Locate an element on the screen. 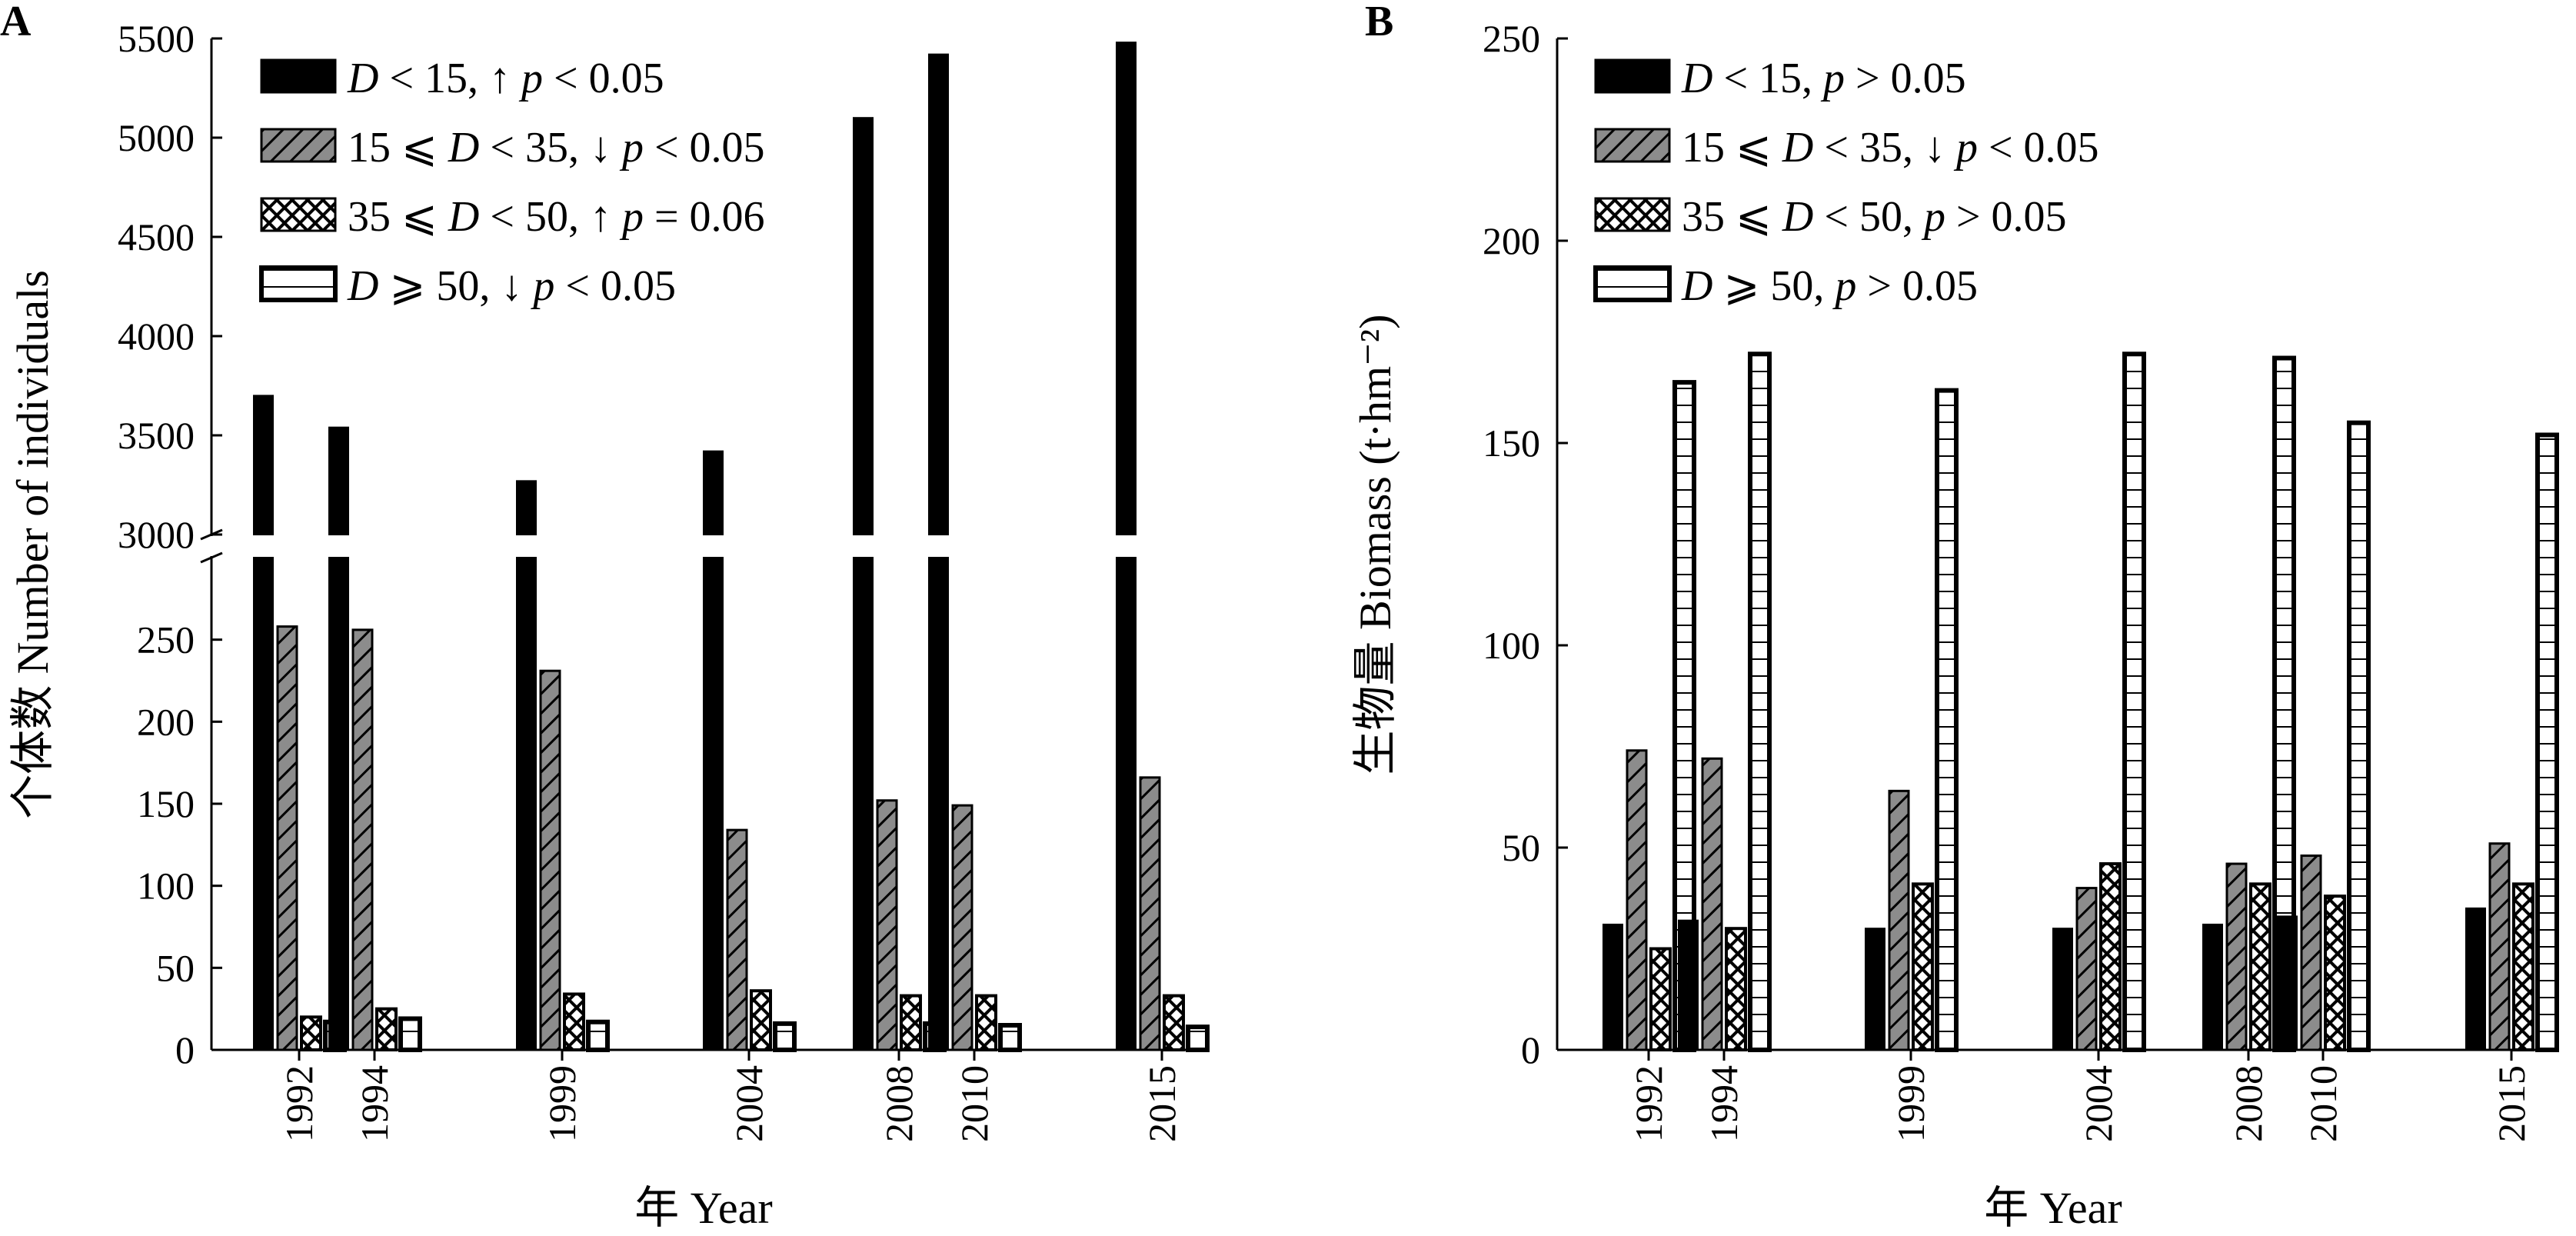 This screenshot has width=2576, height=1236. y-tick-label: 200 is located at coordinates (1511, 240).